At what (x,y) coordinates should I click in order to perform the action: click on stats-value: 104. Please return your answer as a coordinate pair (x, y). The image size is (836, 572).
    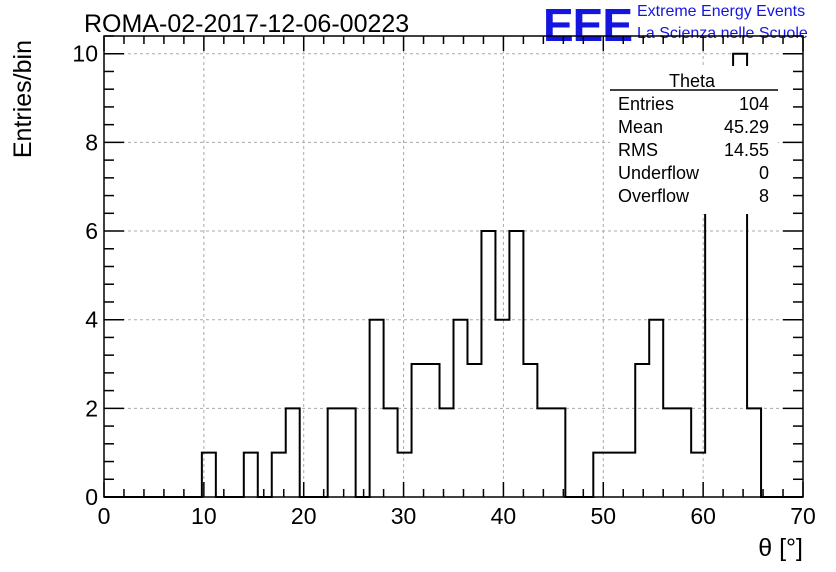
    Looking at the image, I should click on (754, 104).